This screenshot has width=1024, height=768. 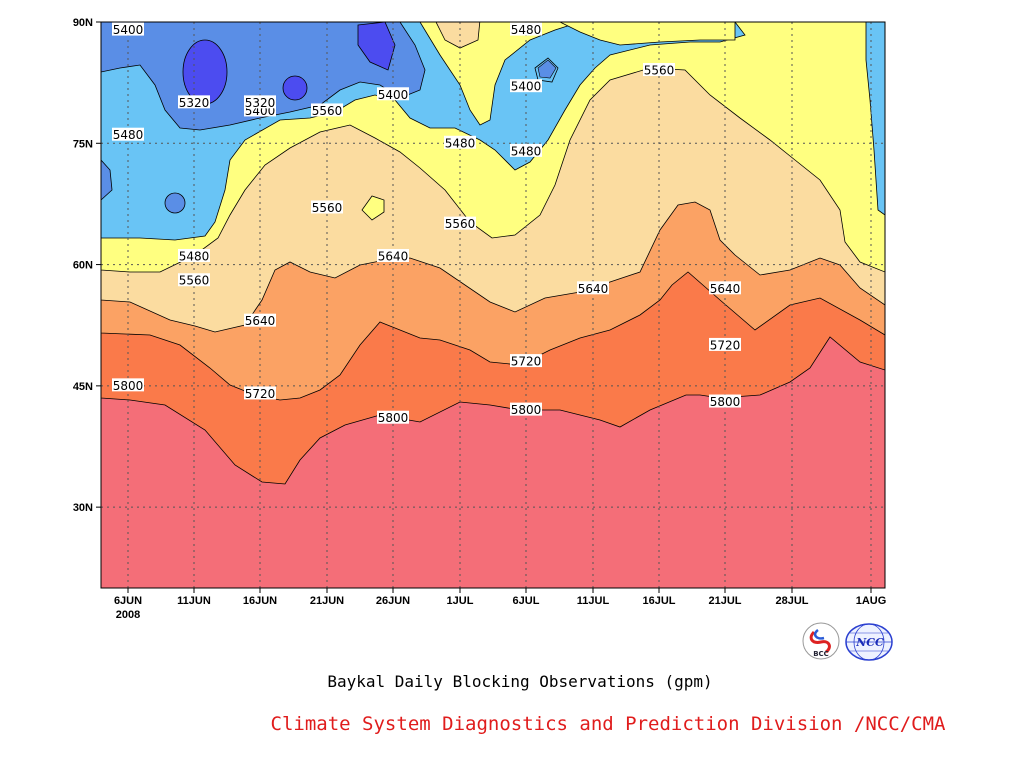 What do you see at coordinates (327, 601) in the screenshot?
I see `x-tick-label: 21JUN` at bounding box center [327, 601].